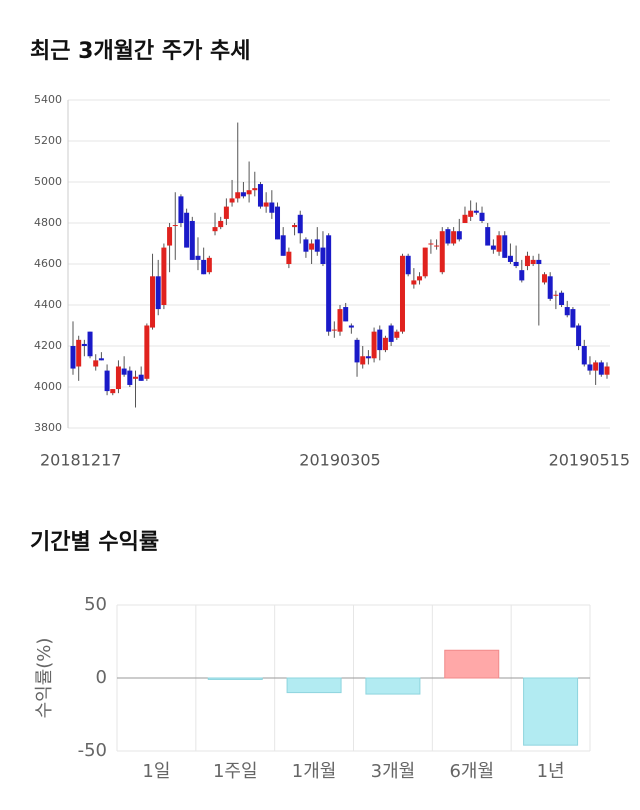 This screenshot has height=810, width=640. What do you see at coordinates (48, 181) in the screenshot?
I see `y-tick-label: 5000` at bounding box center [48, 181].